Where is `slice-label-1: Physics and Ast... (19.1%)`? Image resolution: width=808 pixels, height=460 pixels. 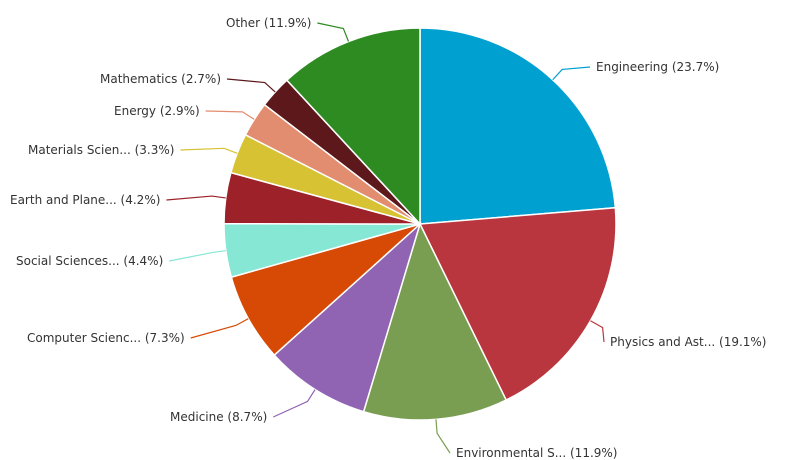 slice-label-1: Physics and Ast... (19.1%) is located at coordinates (688, 342).